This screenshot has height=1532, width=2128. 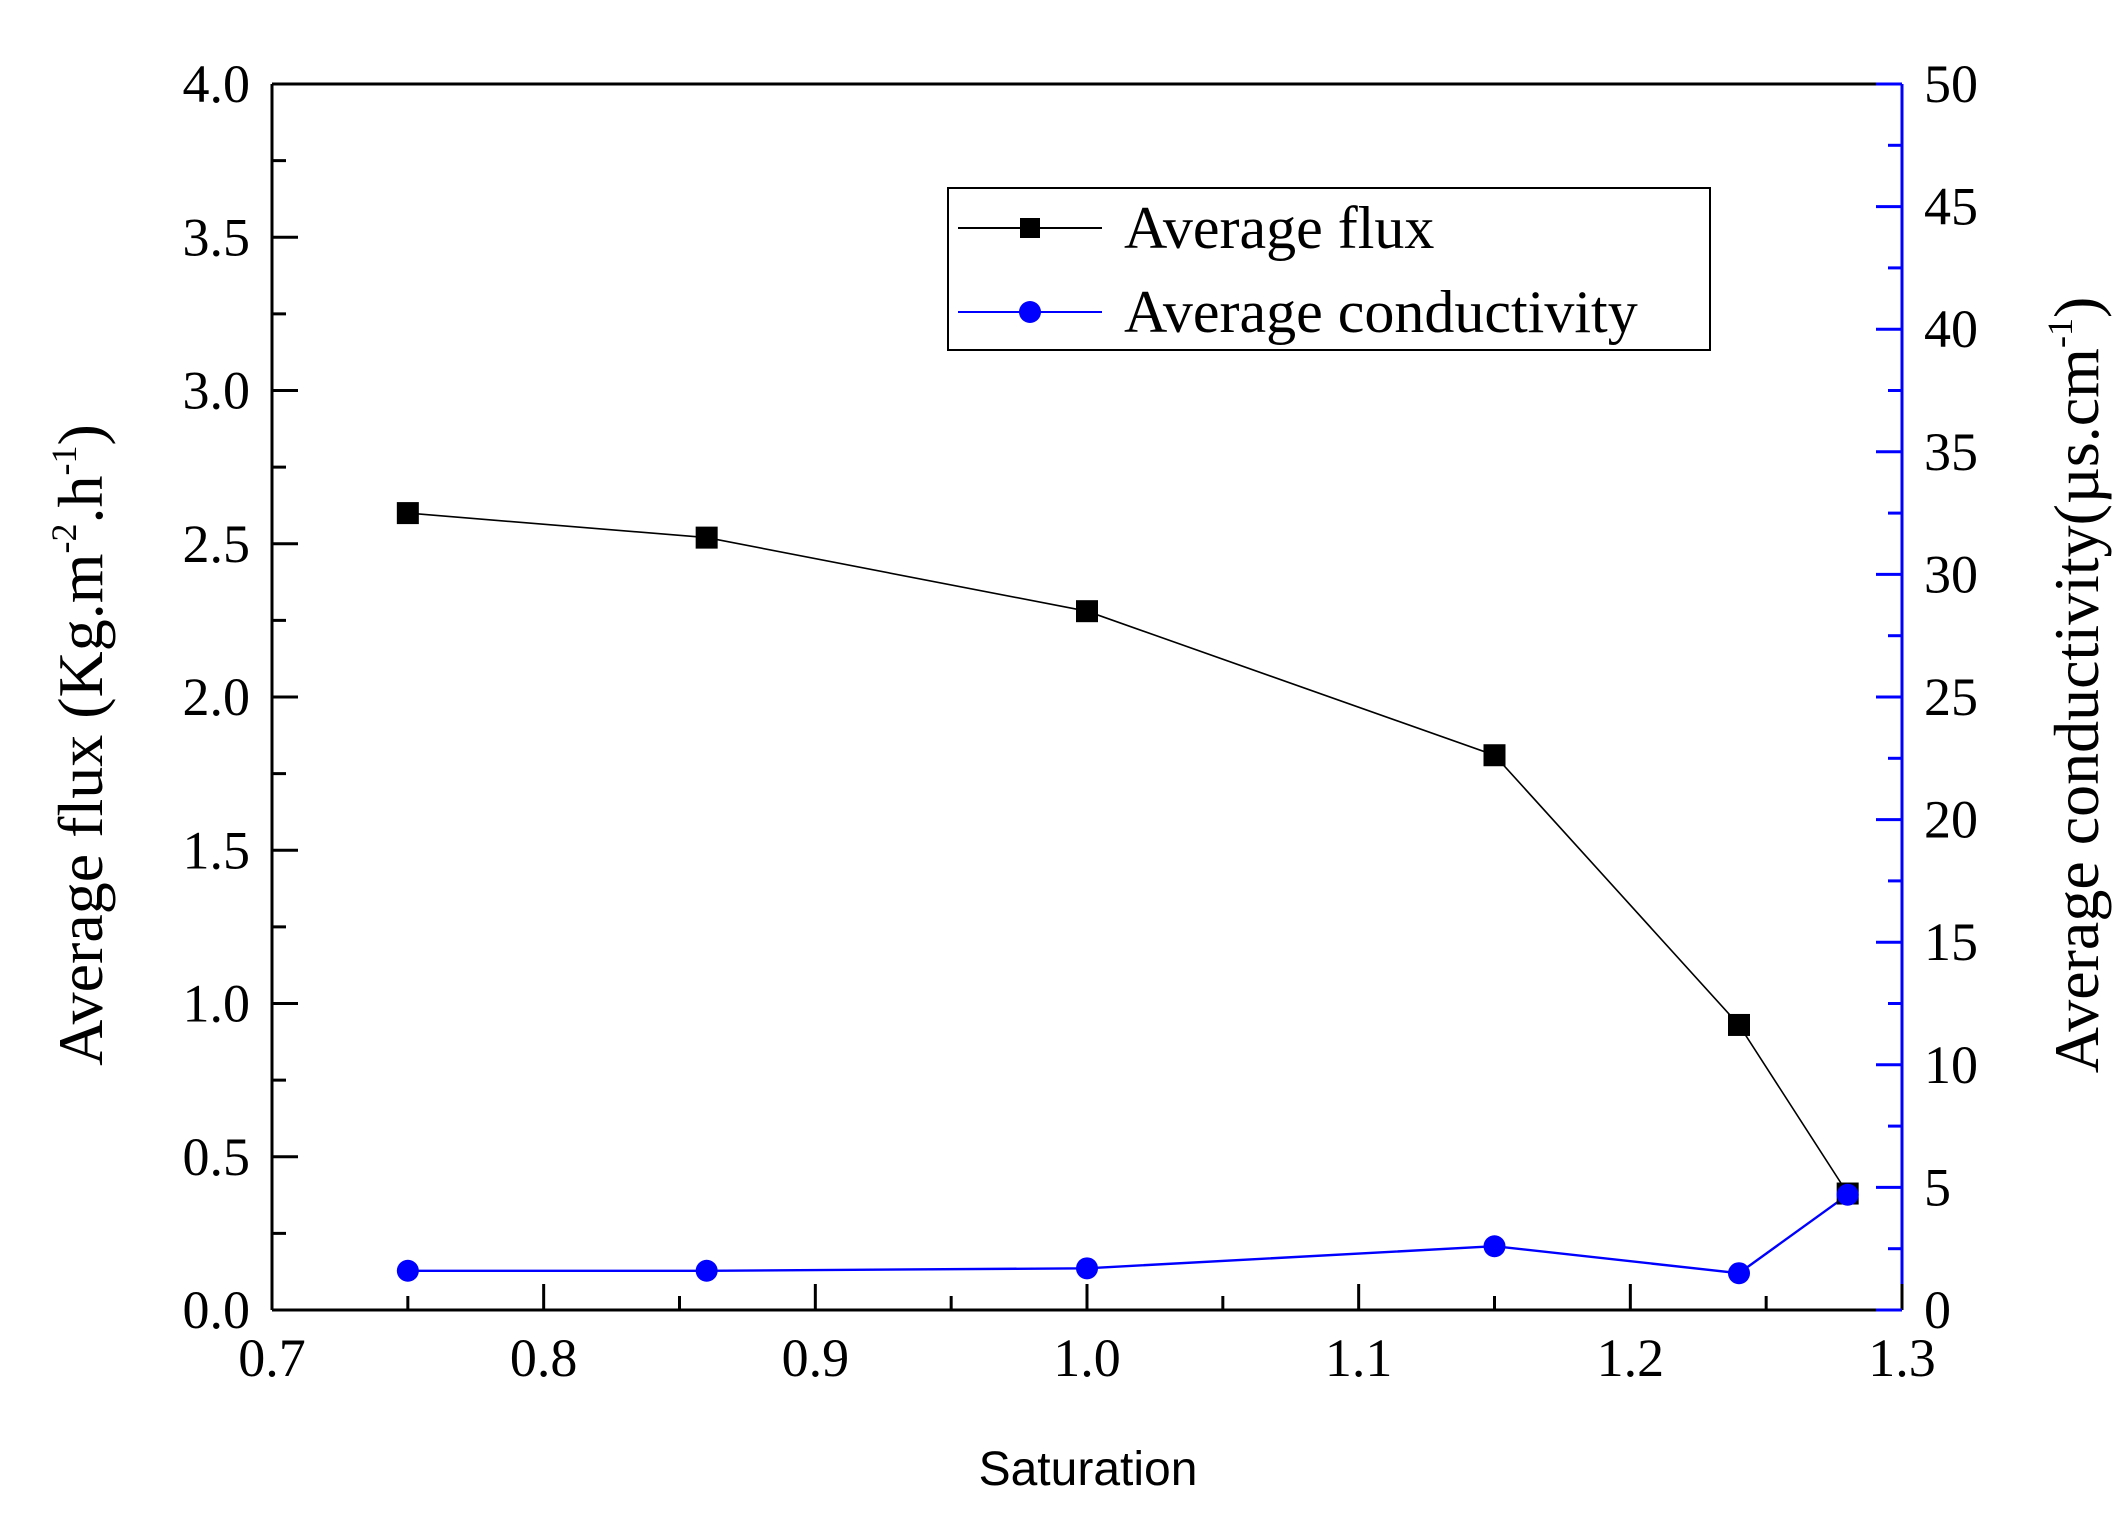 I want to click on y-right-tick-label: 15, so click(x=1951, y=942).